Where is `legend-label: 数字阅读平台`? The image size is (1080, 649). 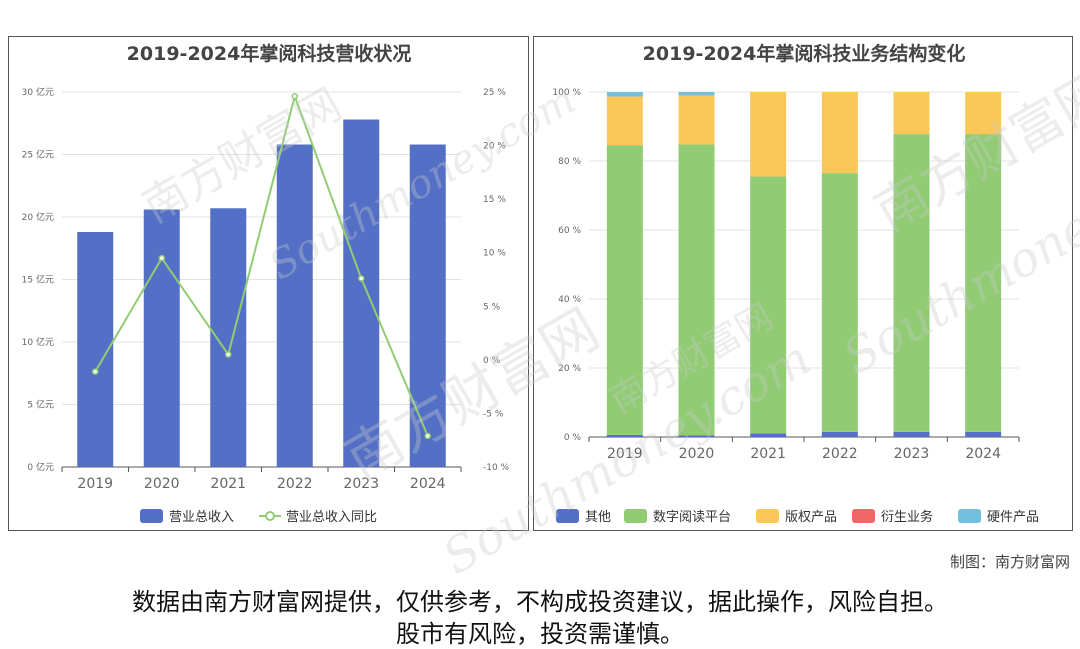 legend-label: 数字阅读平台 is located at coordinates (692, 517).